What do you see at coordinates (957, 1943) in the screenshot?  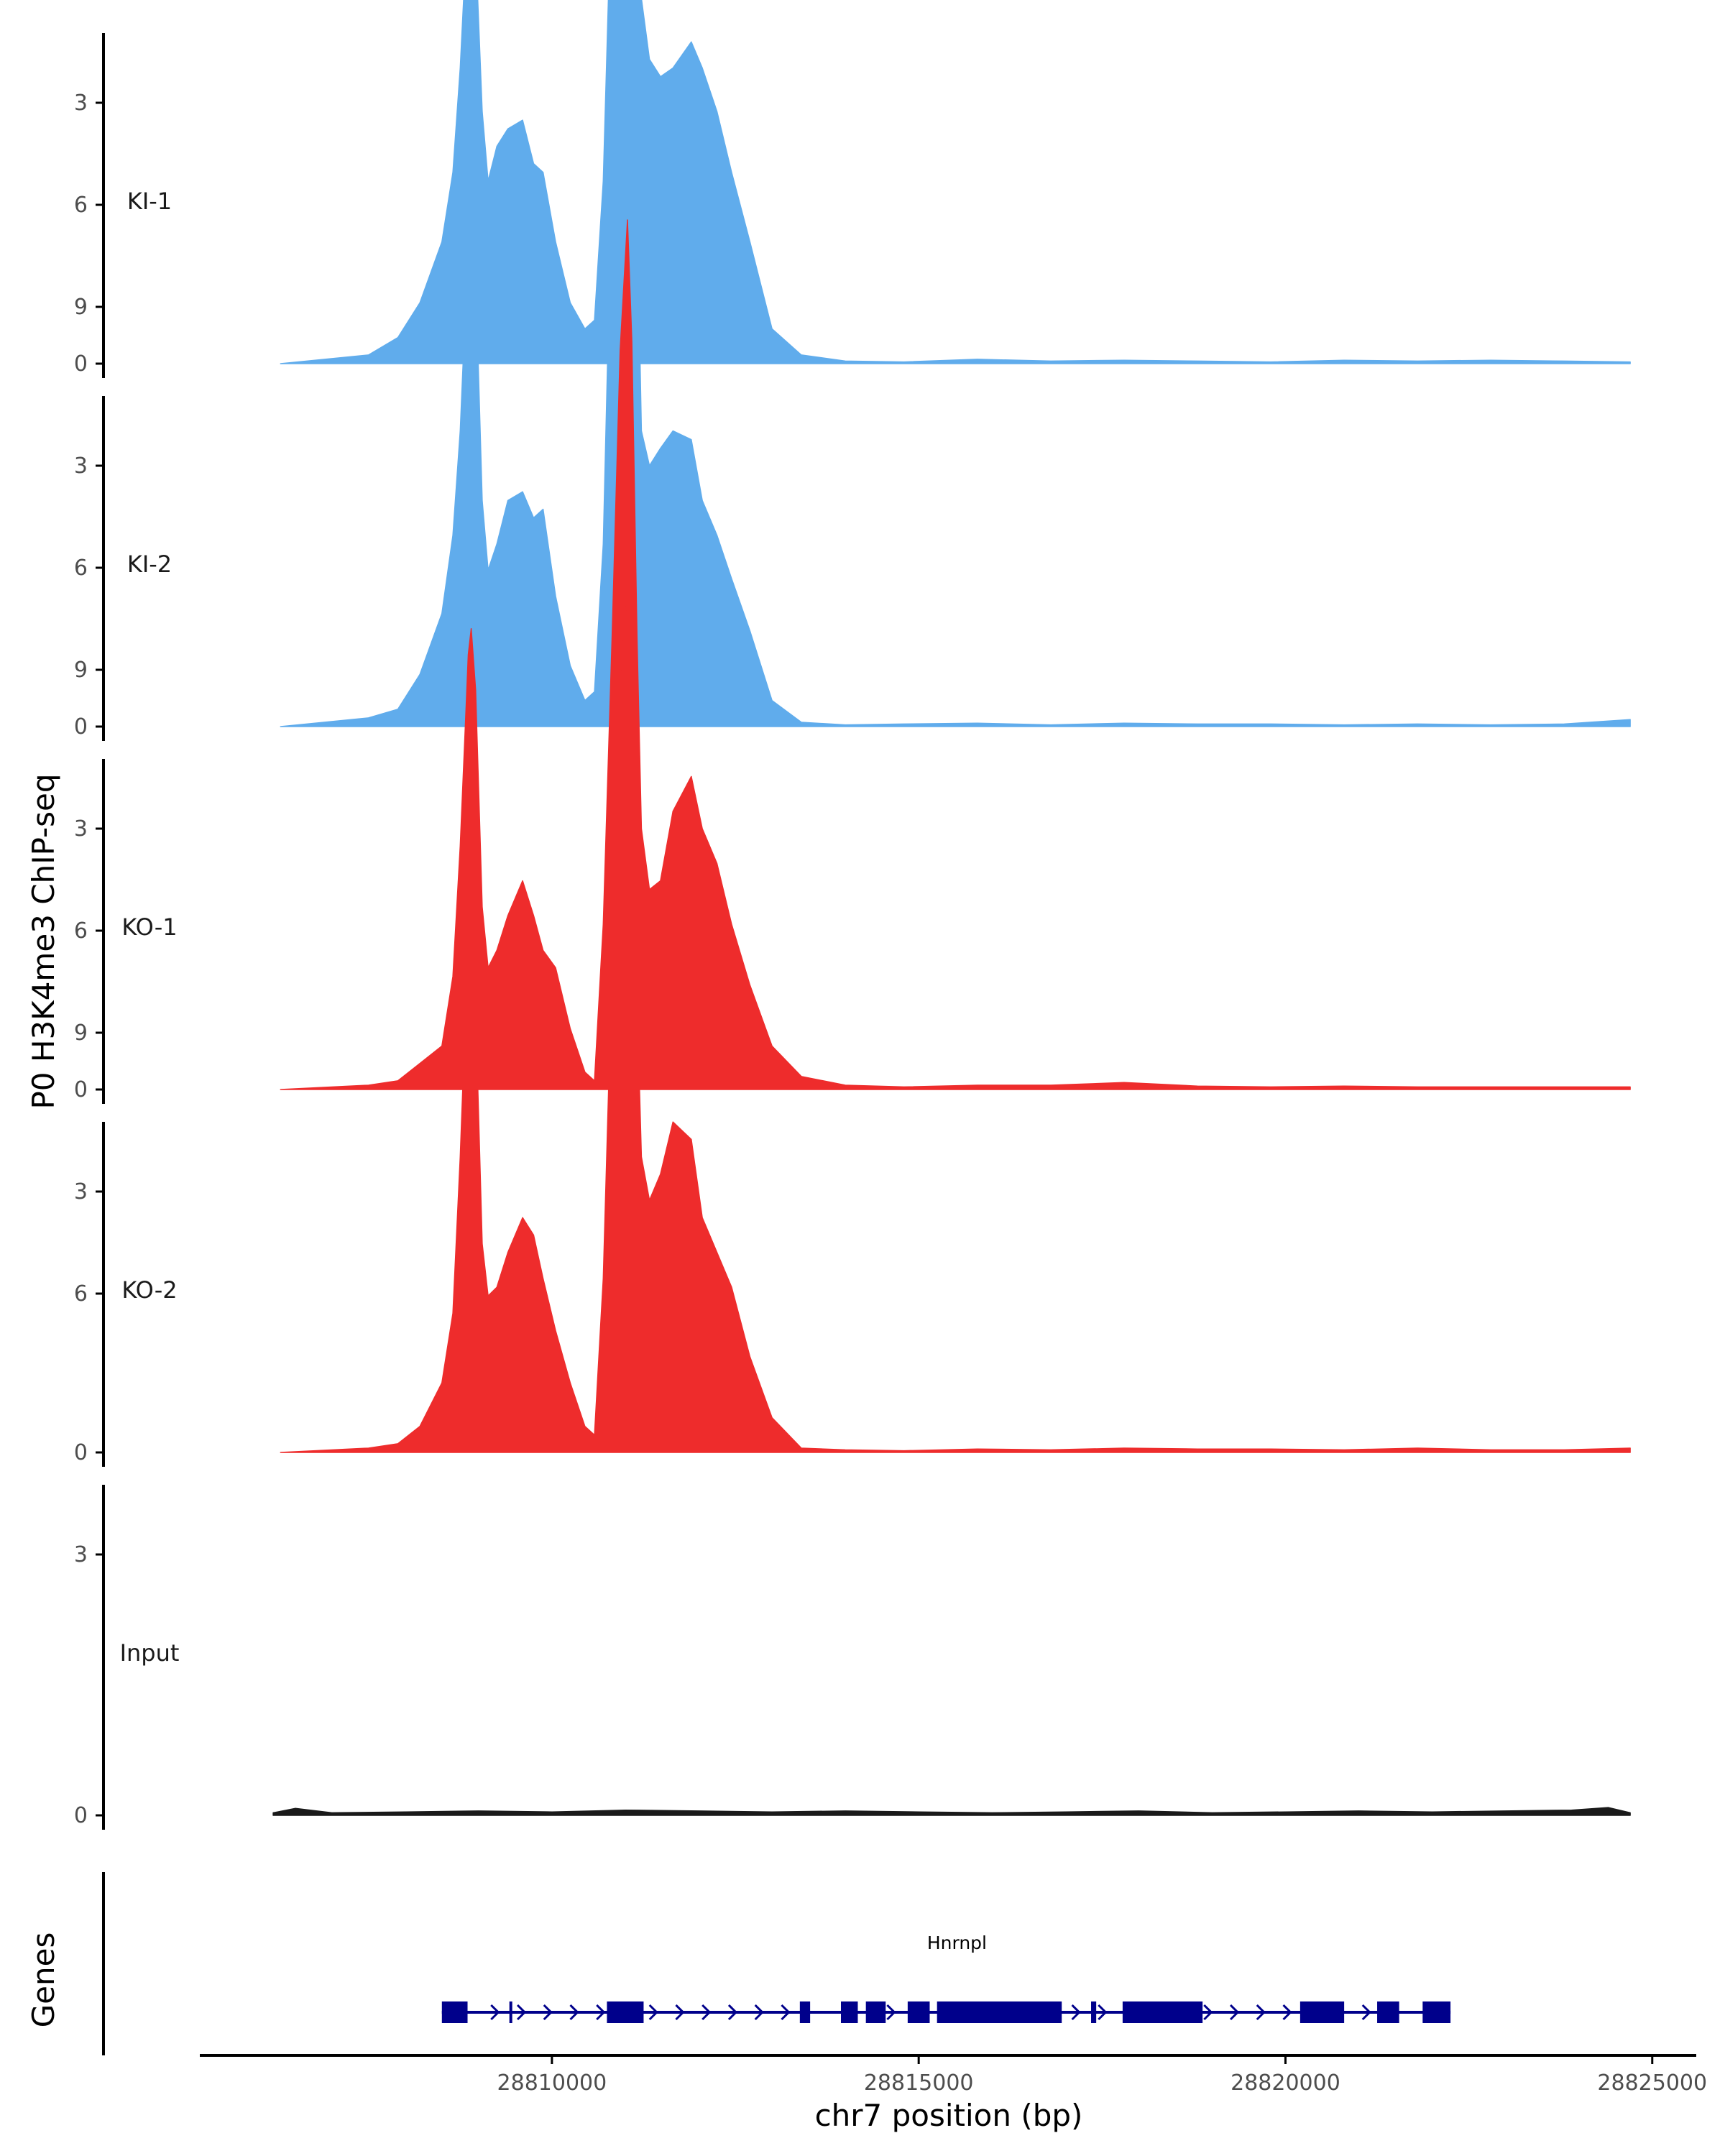 I see `gene-name-label: Hnrnpl` at bounding box center [957, 1943].